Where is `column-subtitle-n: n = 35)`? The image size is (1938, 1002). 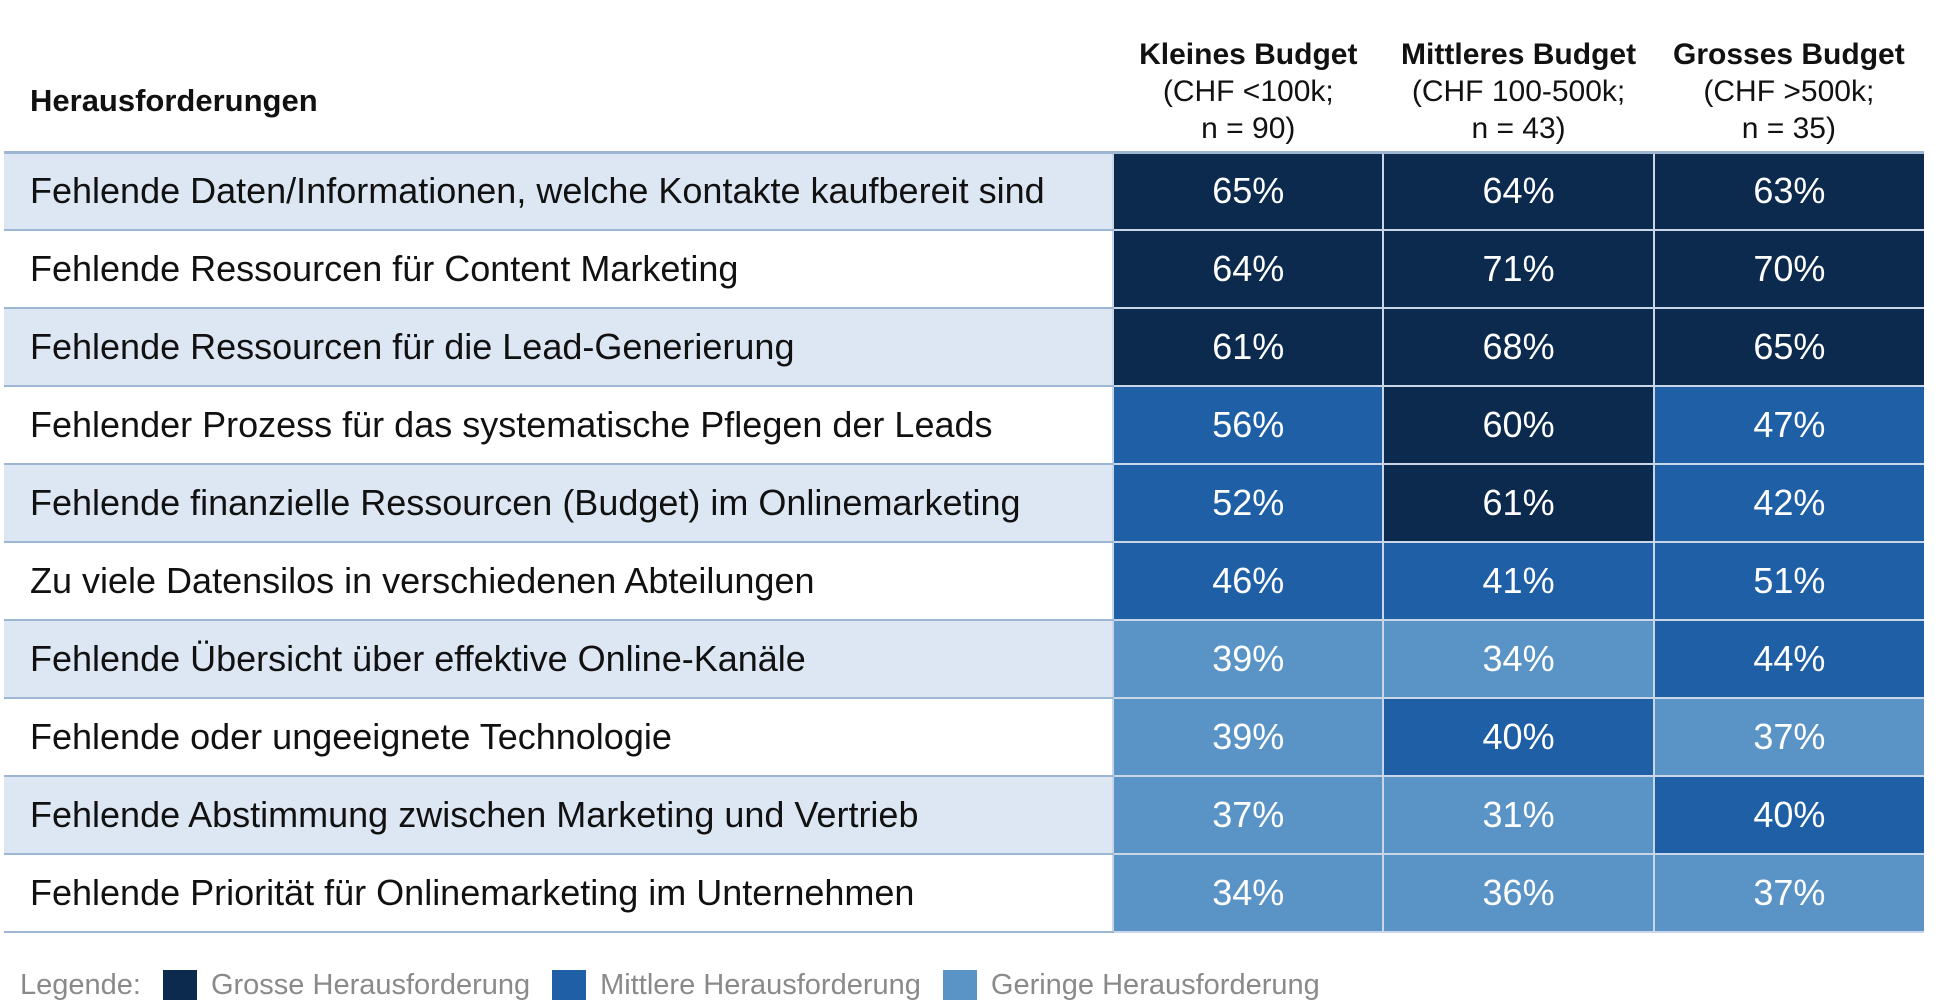 column-subtitle-n: n = 35) is located at coordinates (1788, 128).